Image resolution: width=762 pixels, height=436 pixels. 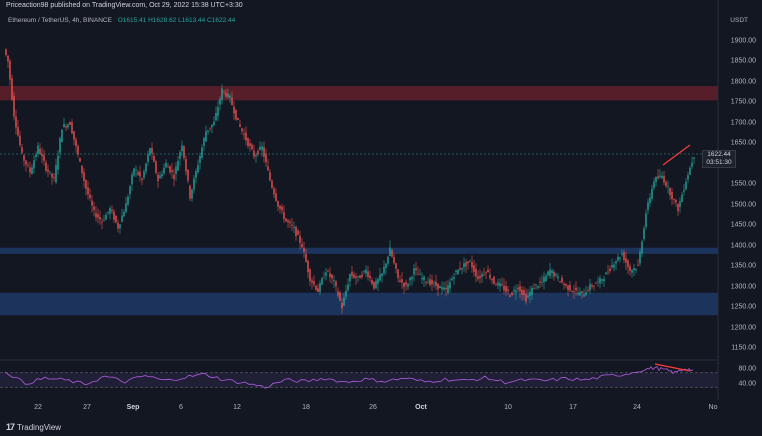 I want to click on currency-label: USDT, so click(x=739, y=20).